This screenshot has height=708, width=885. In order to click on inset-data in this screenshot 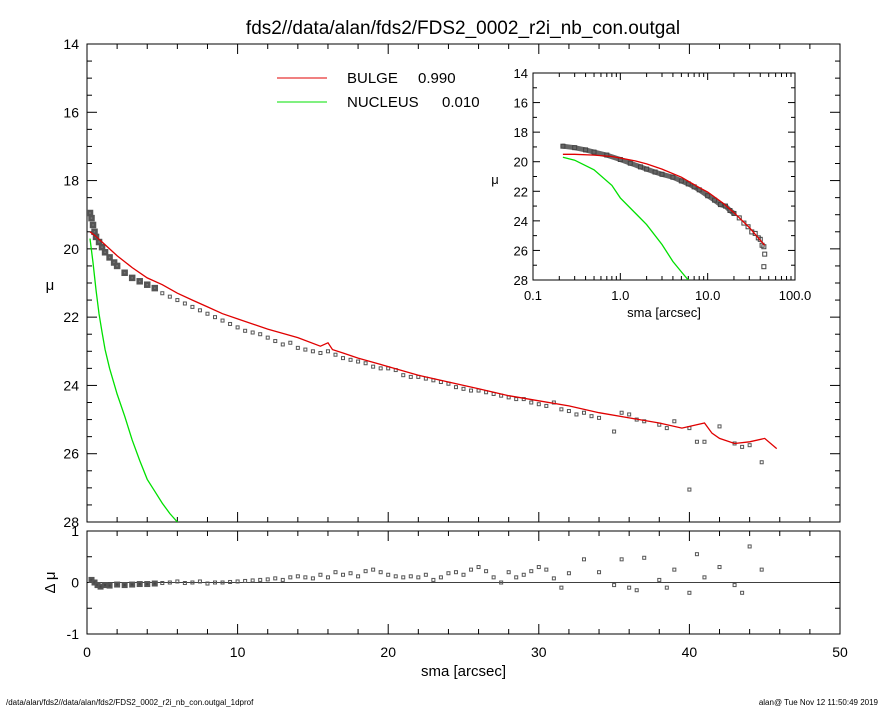, I will do `click(664, 211)`.